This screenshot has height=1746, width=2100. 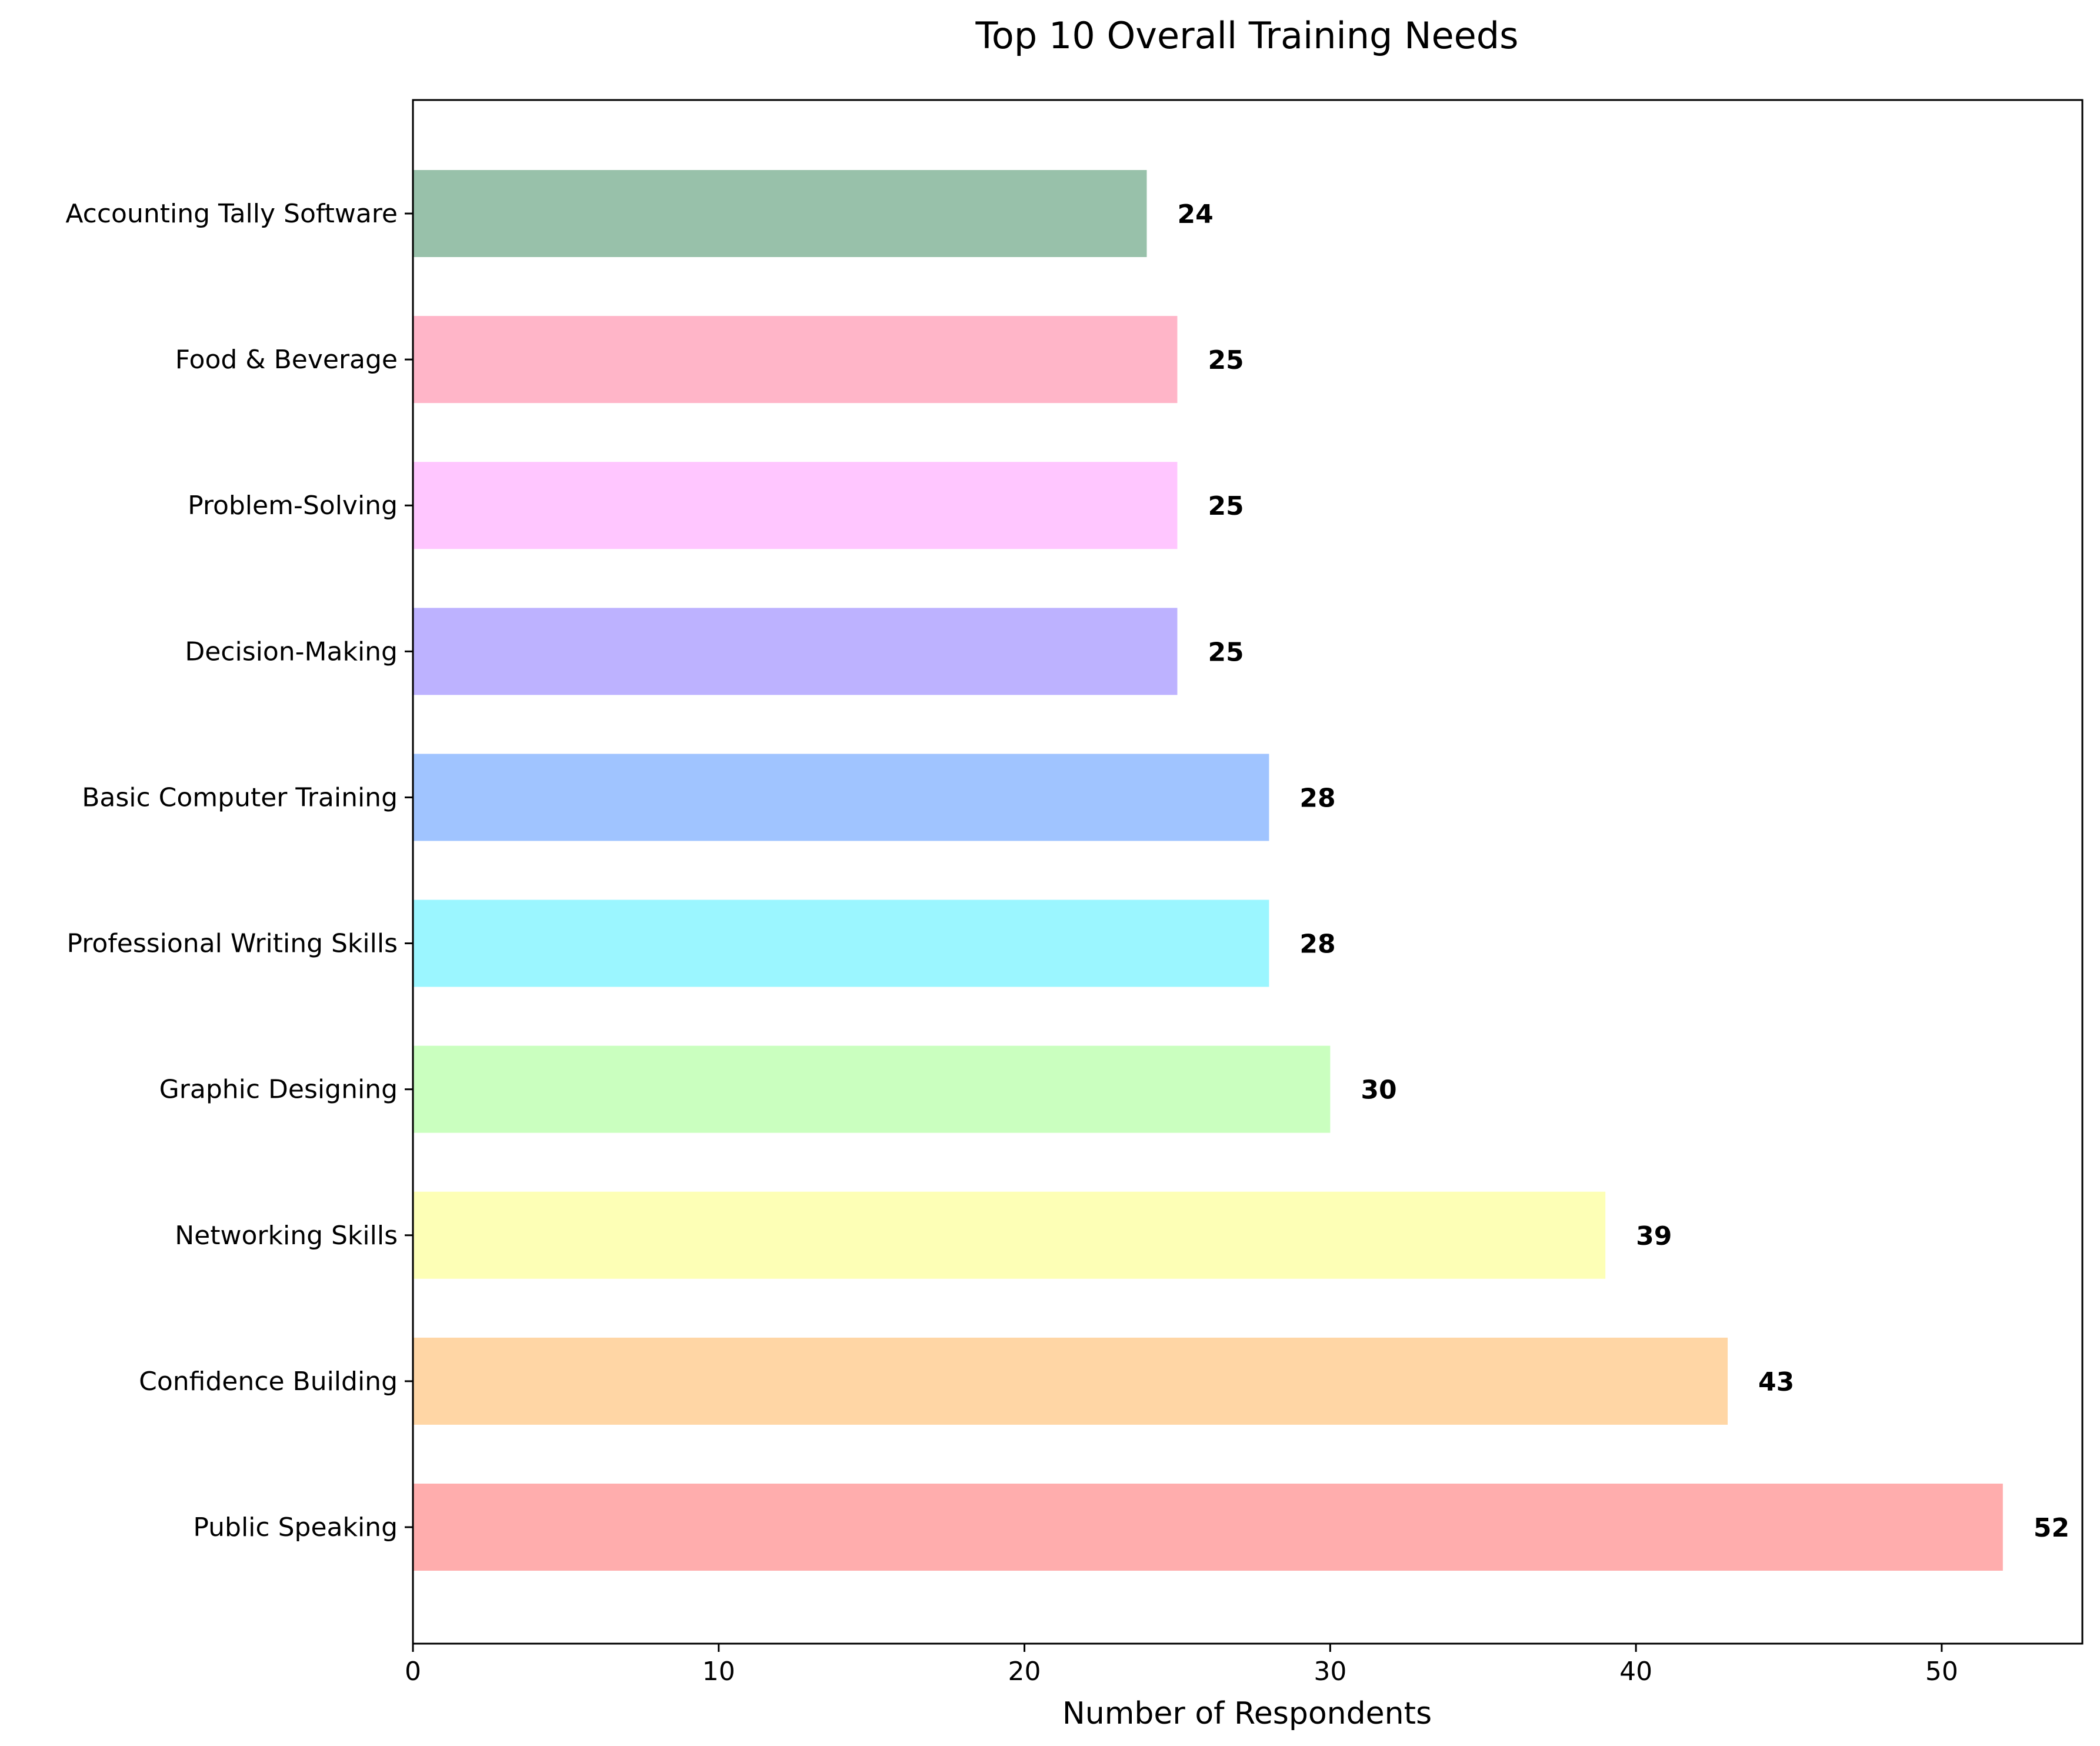 What do you see at coordinates (286, 360) in the screenshot?
I see `y-tick-label-food-and-beverage: Food & Beverage` at bounding box center [286, 360].